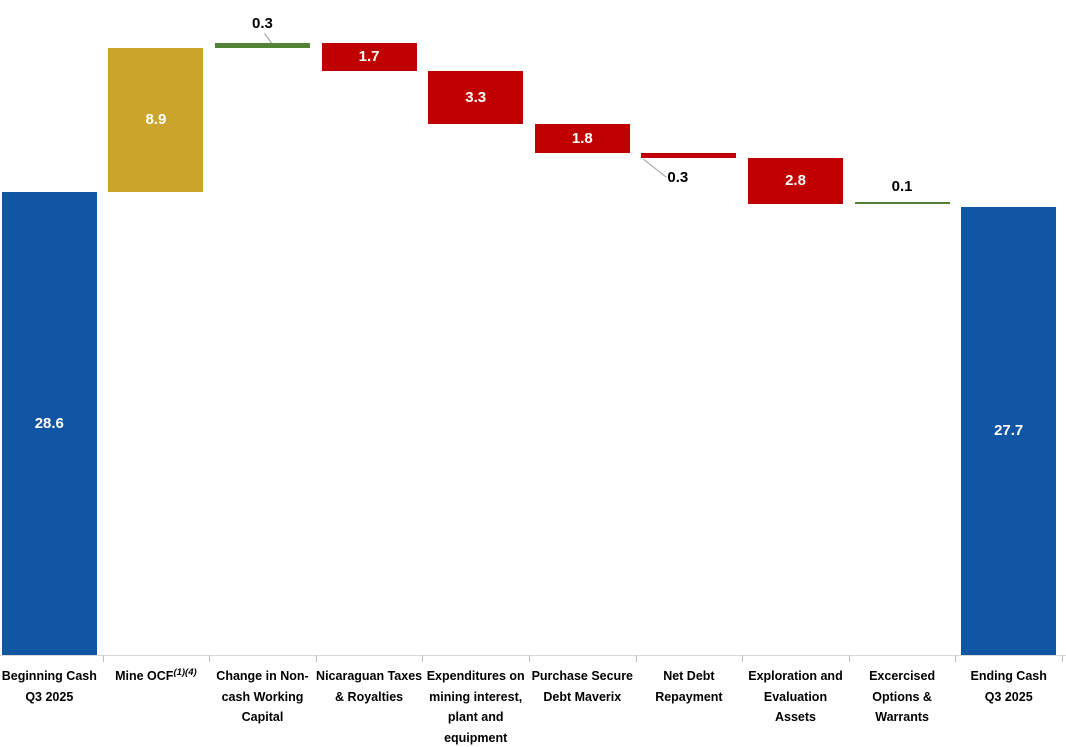 The height and width of the screenshot is (747, 1066). What do you see at coordinates (262, 24) in the screenshot?
I see `value-label-change-in-non: 0.3` at bounding box center [262, 24].